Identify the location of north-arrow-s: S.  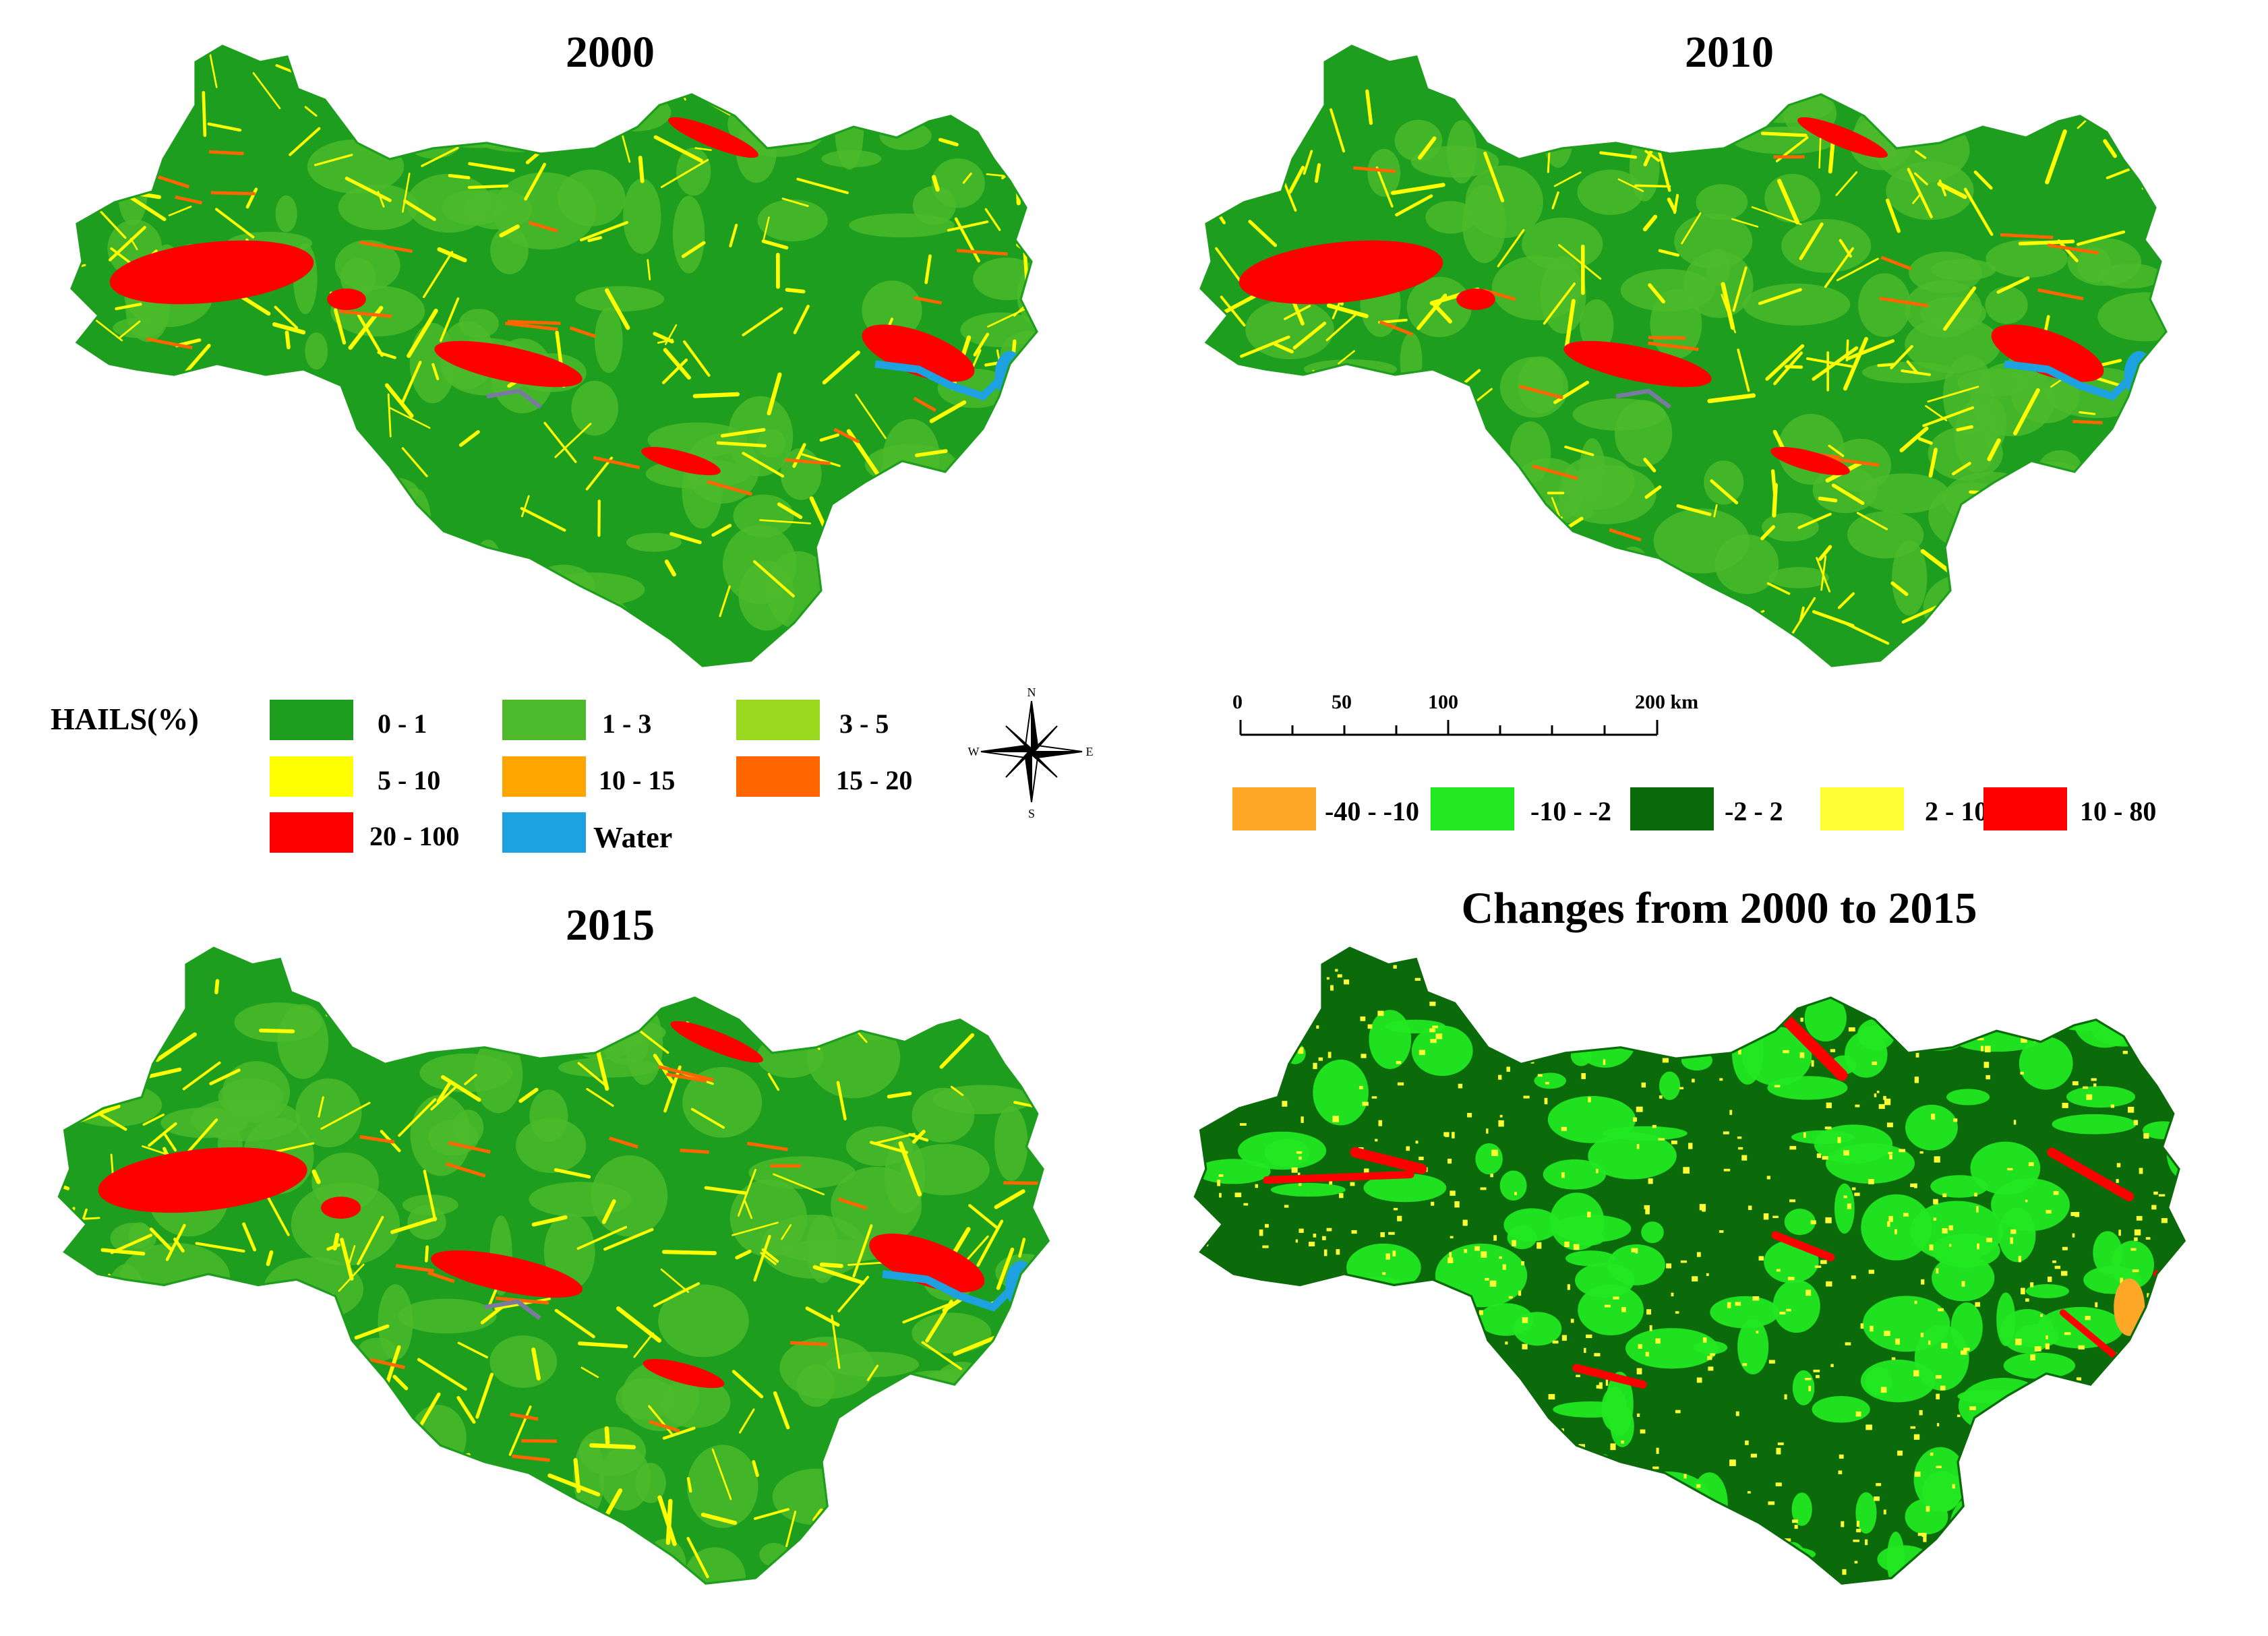
(1031, 814).